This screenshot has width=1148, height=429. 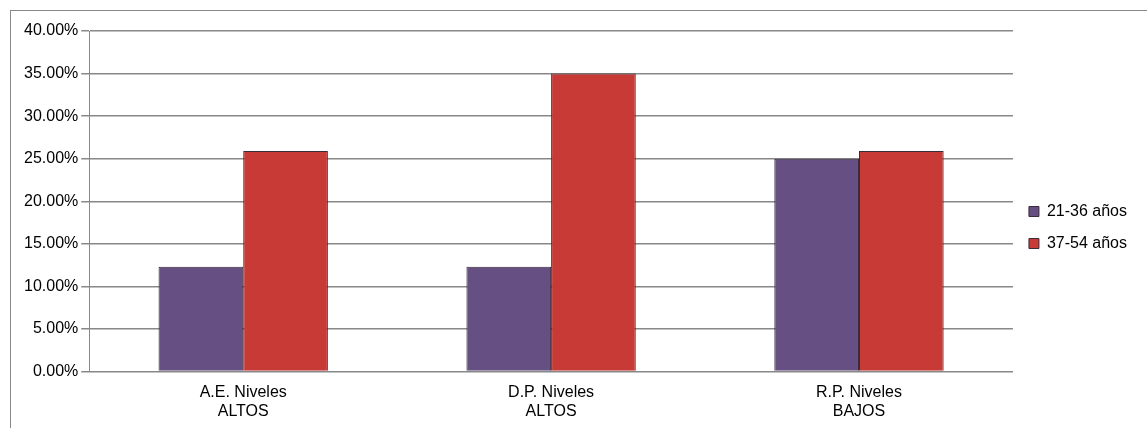 What do you see at coordinates (51, 72) in the screenshot?
I see `y-tick-label: 35.00%` at bounding box center [51, 72].